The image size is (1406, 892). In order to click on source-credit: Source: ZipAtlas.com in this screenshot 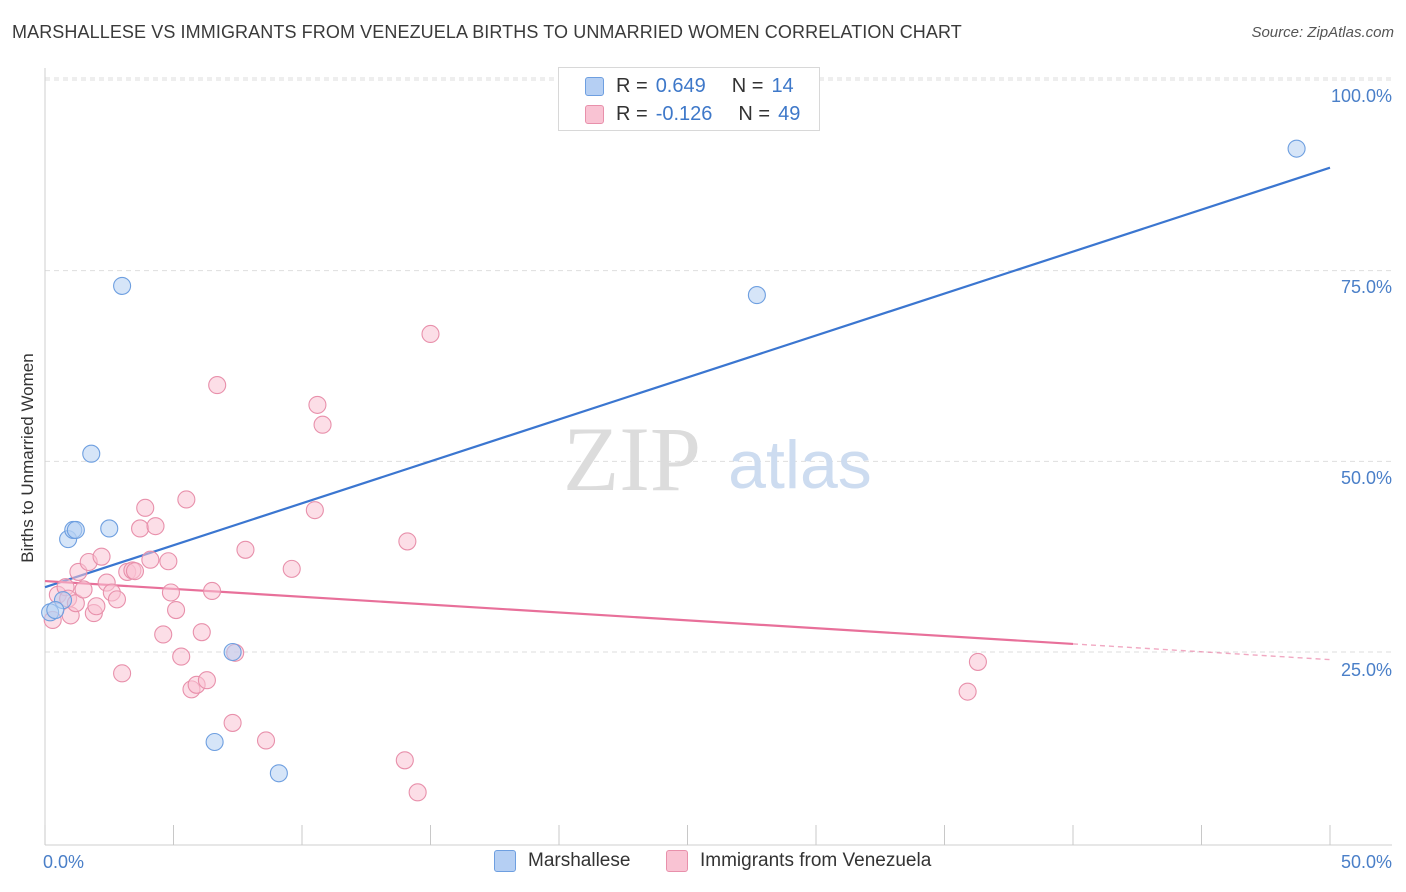, I will do `click(1322, 32)`.